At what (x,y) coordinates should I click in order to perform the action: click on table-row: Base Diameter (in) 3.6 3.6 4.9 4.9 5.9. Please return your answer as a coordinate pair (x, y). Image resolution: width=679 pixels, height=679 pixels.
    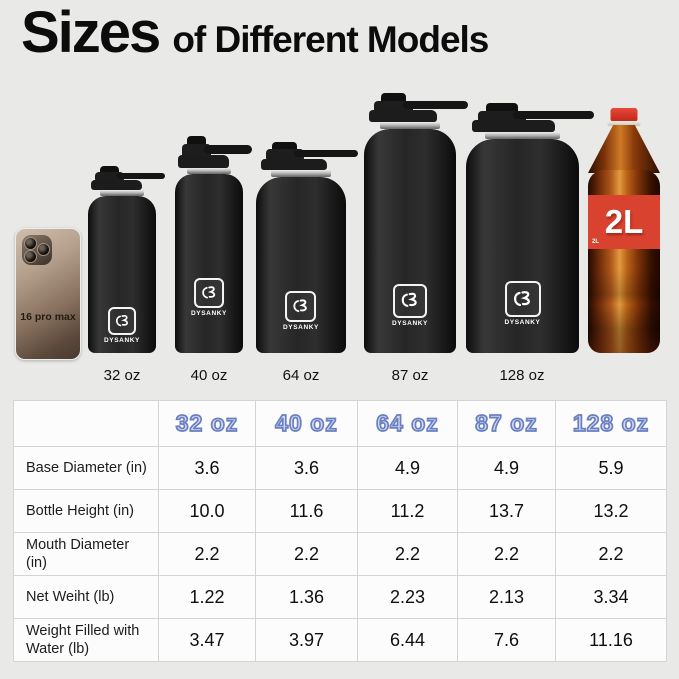
    Looking at the image, I should click on (340, 468).